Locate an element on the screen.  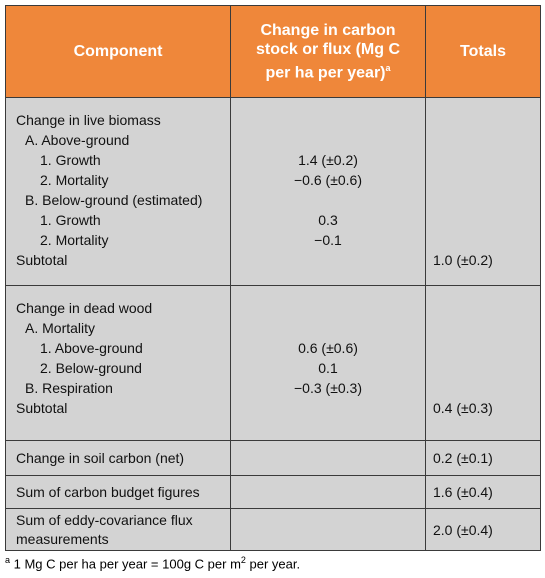
total-cell: 0.2 (±0.1) is located at coordinates (483, 458).